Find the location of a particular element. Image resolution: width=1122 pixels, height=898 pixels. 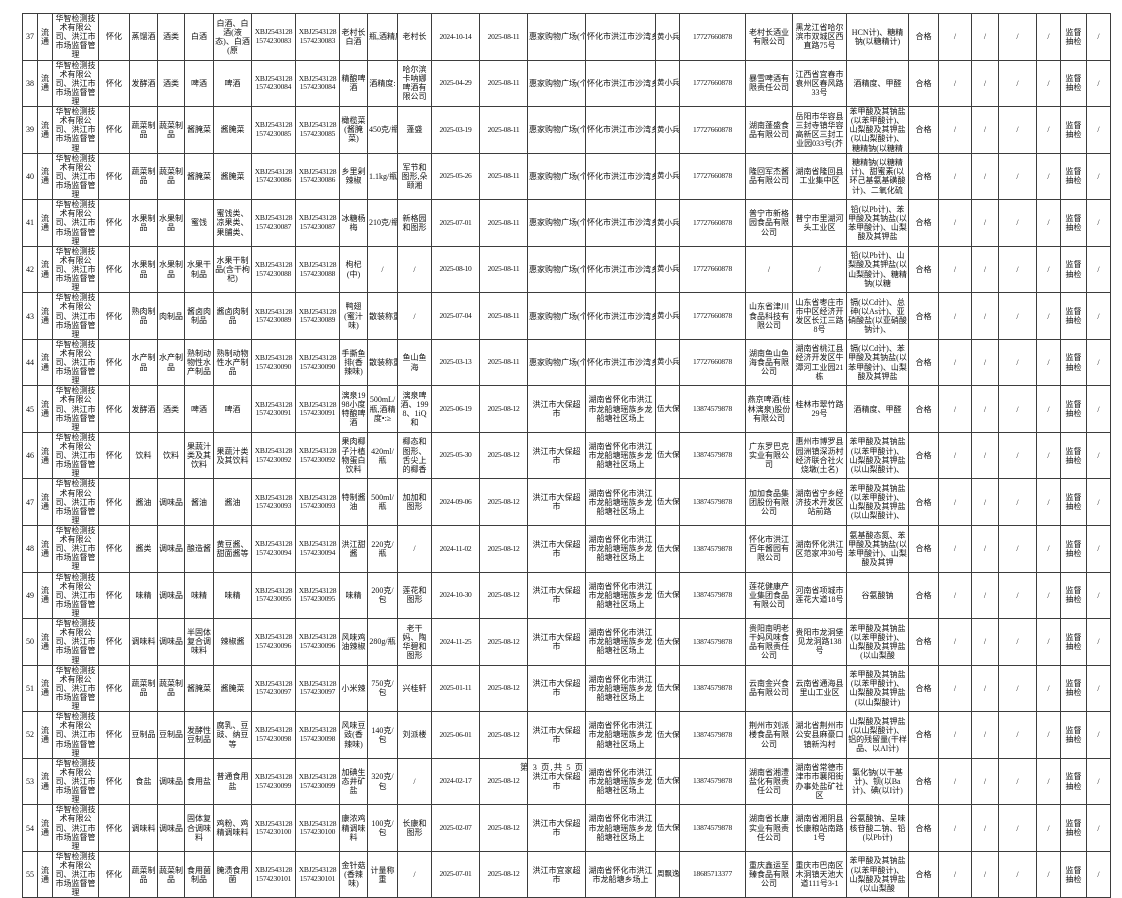

col-category-4: 啤酒 is located at coordinates (232, 409).